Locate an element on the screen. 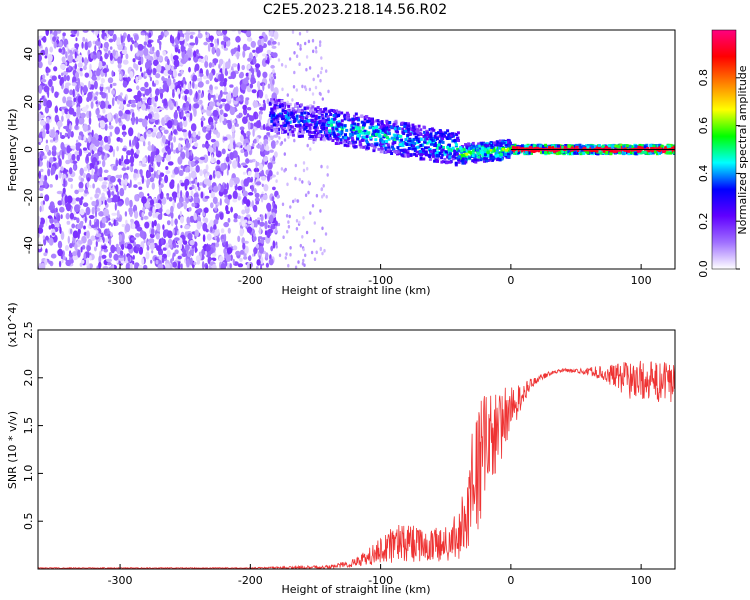 This screenshot has height=600, width=750. colorbar-ticks: 0.00.20.40.60.8 is located at coordinates (718, 173).